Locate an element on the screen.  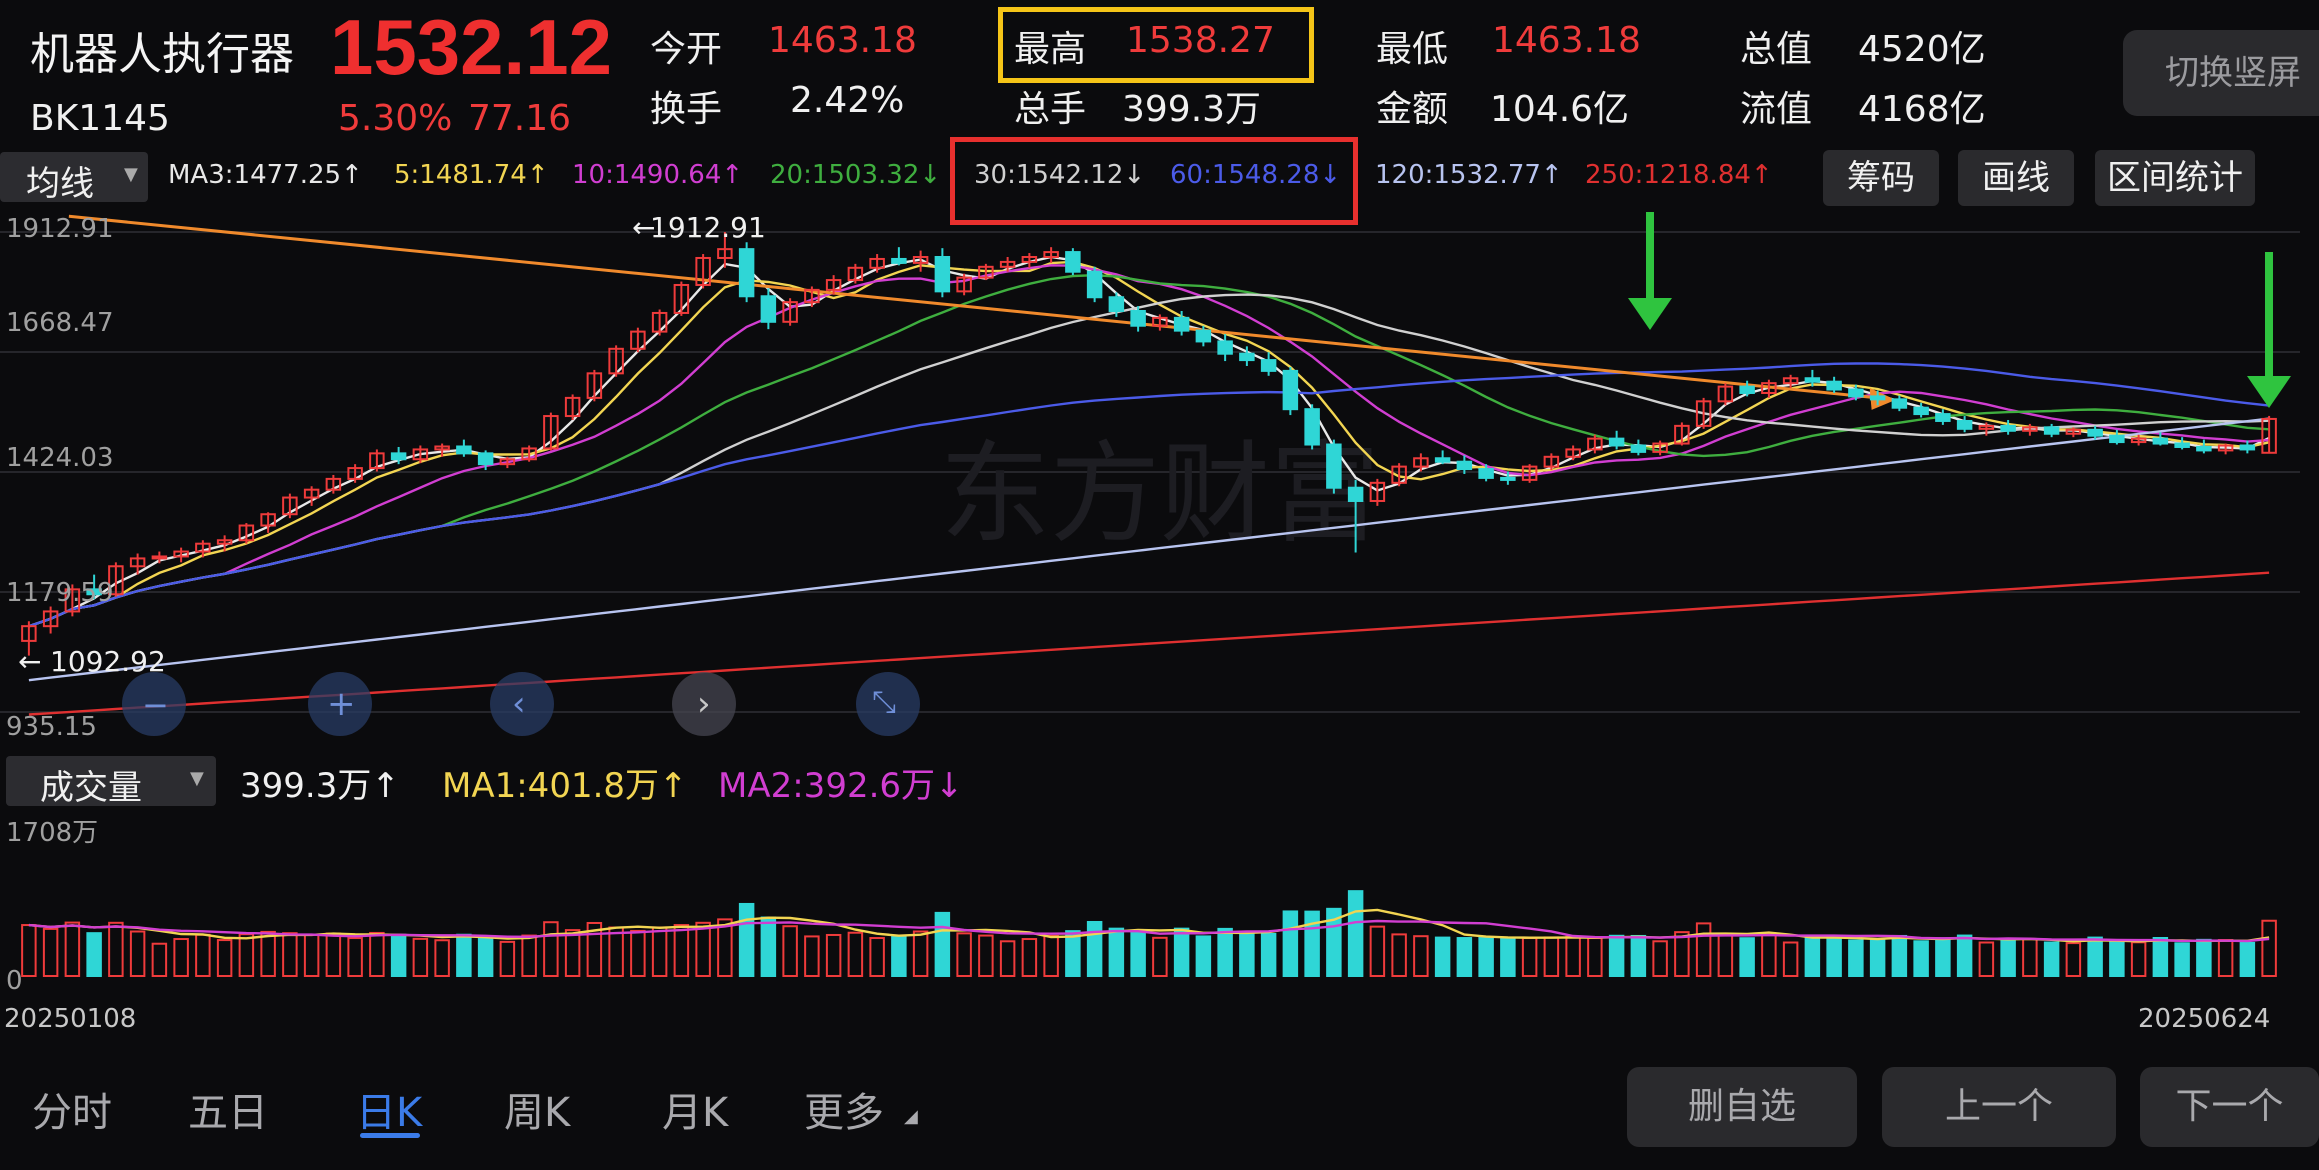
tab-five-day: 五日 is located at coordinates (228, 1113).